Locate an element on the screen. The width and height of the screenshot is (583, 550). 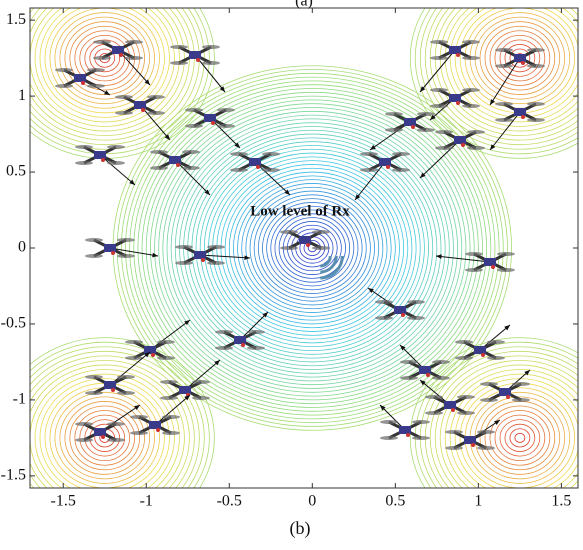
y-tick-label: 0.5 is located at coordinates (16, 171).